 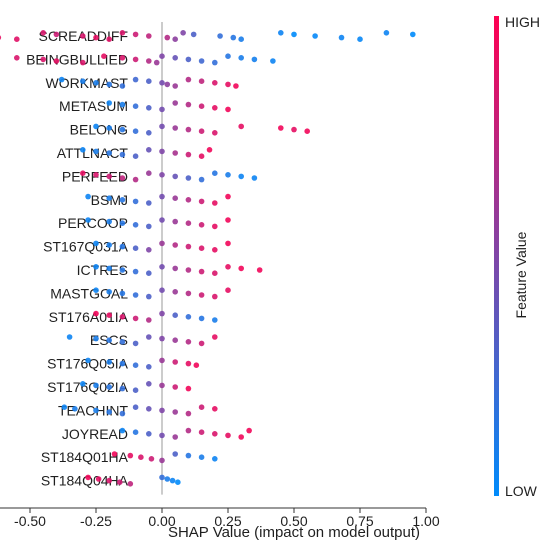 I want to click on feature-label-belong: BELONG, so click(x=99, y=130).